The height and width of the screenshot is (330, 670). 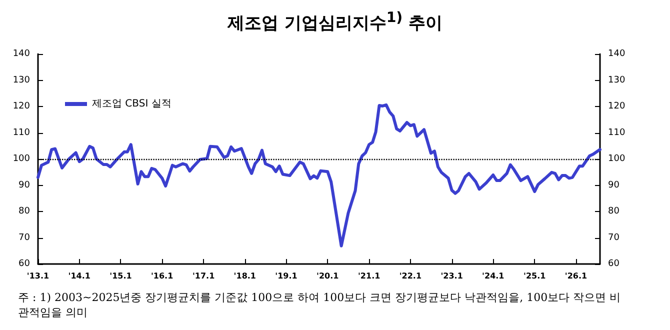 I want to click on y2-tick-label: 60, so click(x=614, y=264).